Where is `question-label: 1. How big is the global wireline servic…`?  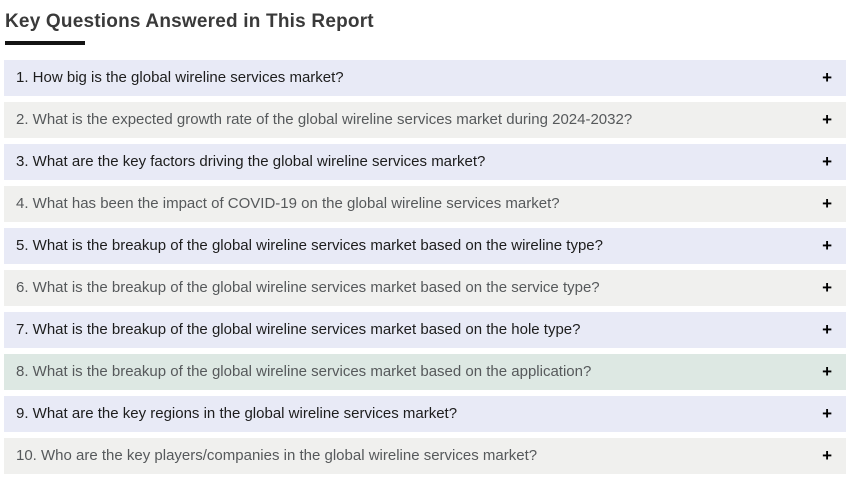 question-label: 1. How big is the global wireline servic… is located at coordinates (180, 77).